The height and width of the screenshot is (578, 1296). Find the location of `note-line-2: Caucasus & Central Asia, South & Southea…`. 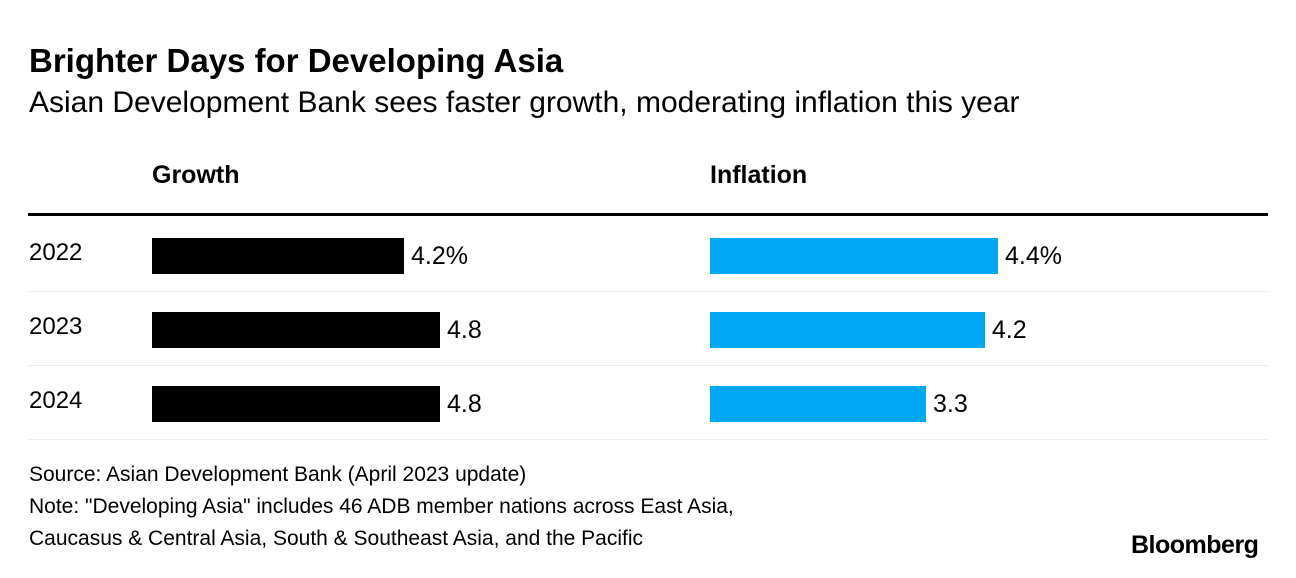

note-line-2: Caucasus & Central Asia, South & Southea… is located at coordinates (336, 538).